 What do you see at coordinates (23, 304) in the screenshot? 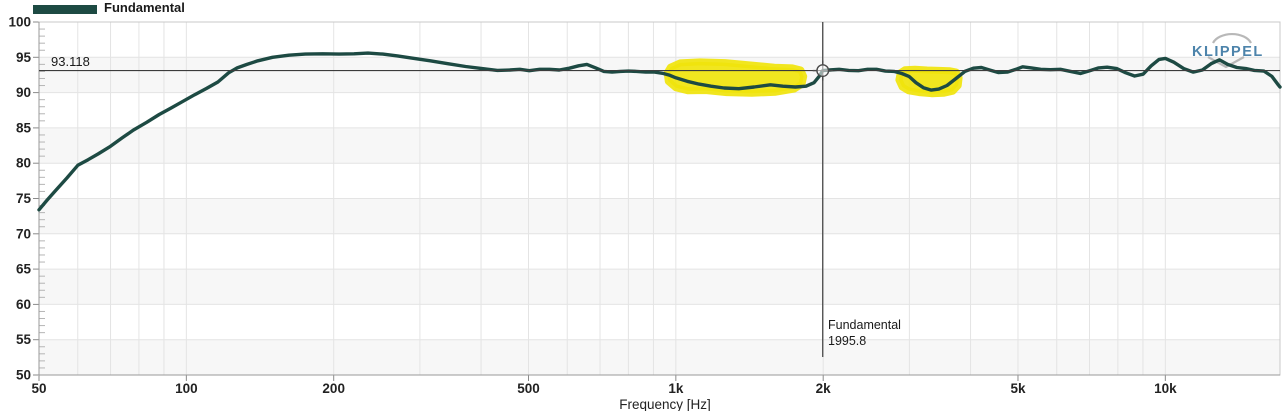
I see `y-tick-label-60: 60` at bounding box center [23, 304].